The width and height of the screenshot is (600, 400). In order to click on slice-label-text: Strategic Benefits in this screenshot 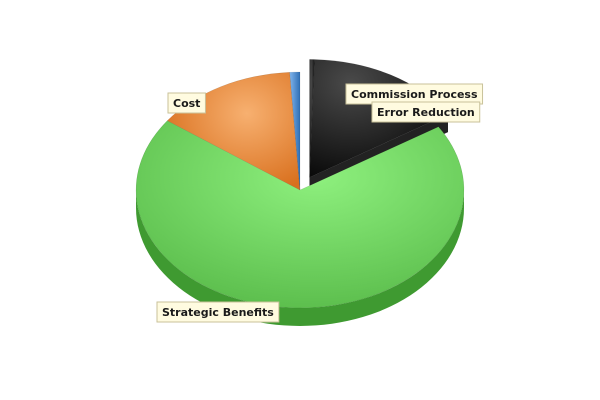, I will do `click(218, 312)`.